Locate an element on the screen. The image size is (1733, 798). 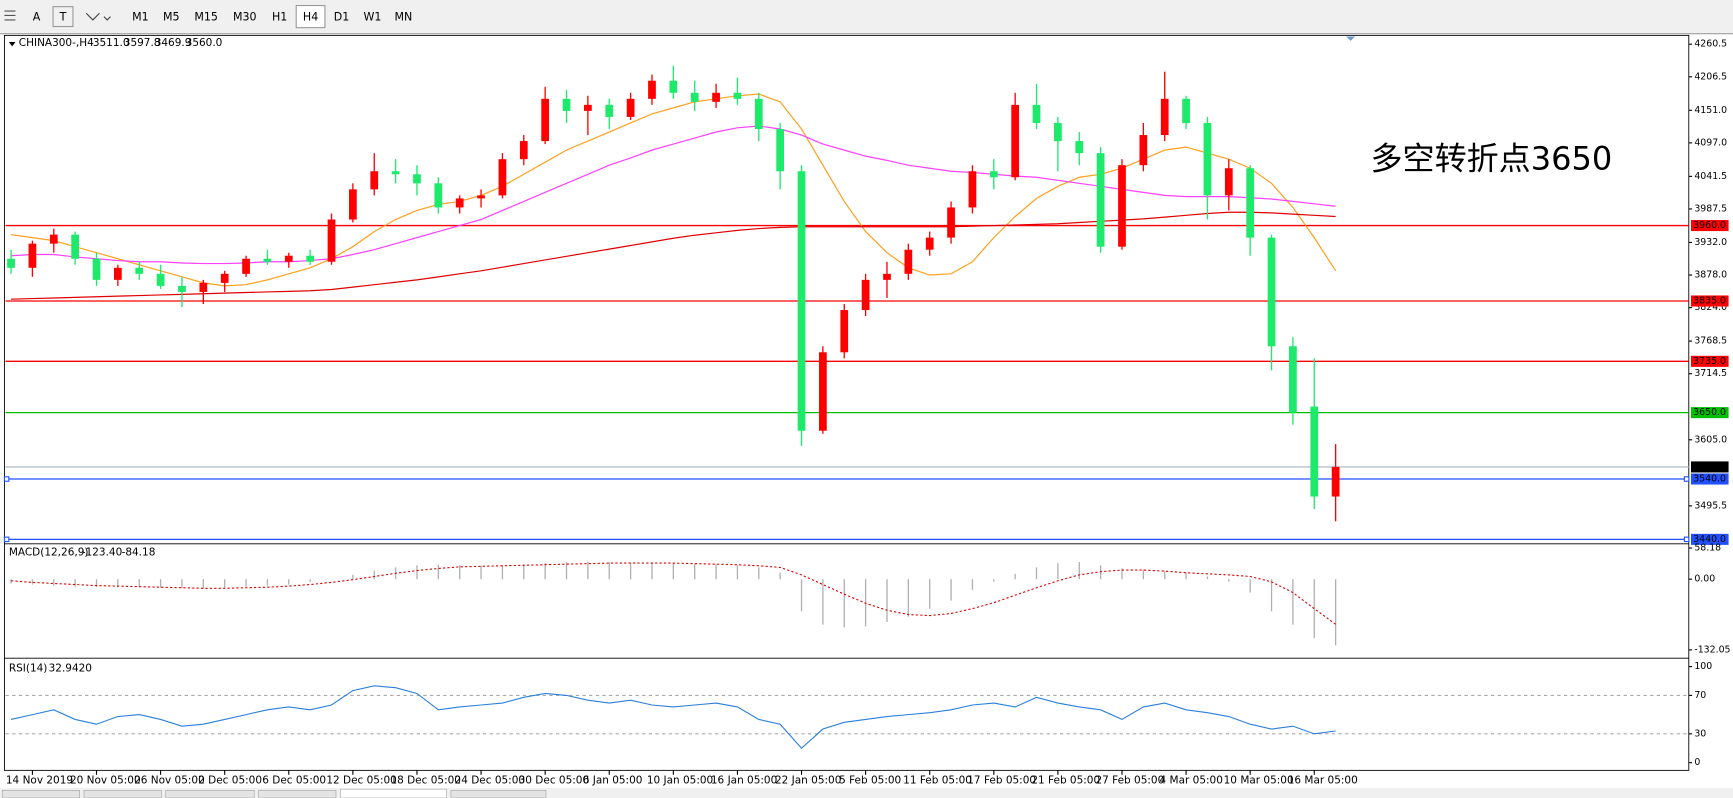
timeframe-button: D1 is located at coordinates (342, 17).